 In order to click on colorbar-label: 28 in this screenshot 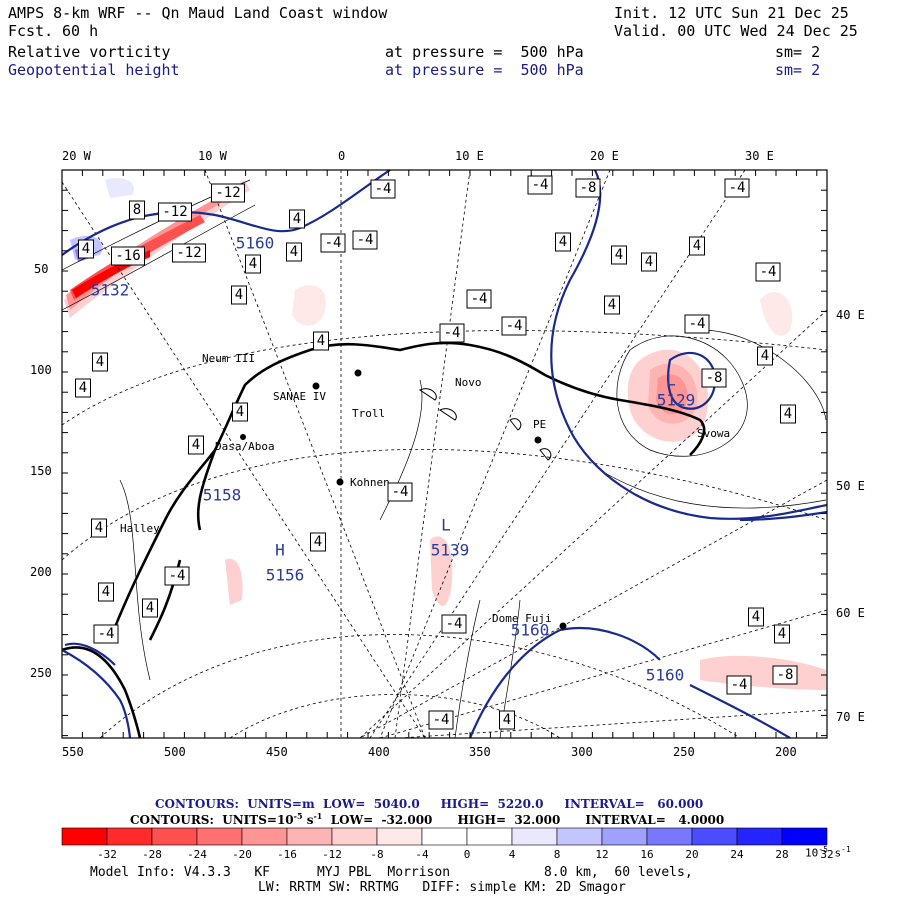, I will do `click(781, 854)`.